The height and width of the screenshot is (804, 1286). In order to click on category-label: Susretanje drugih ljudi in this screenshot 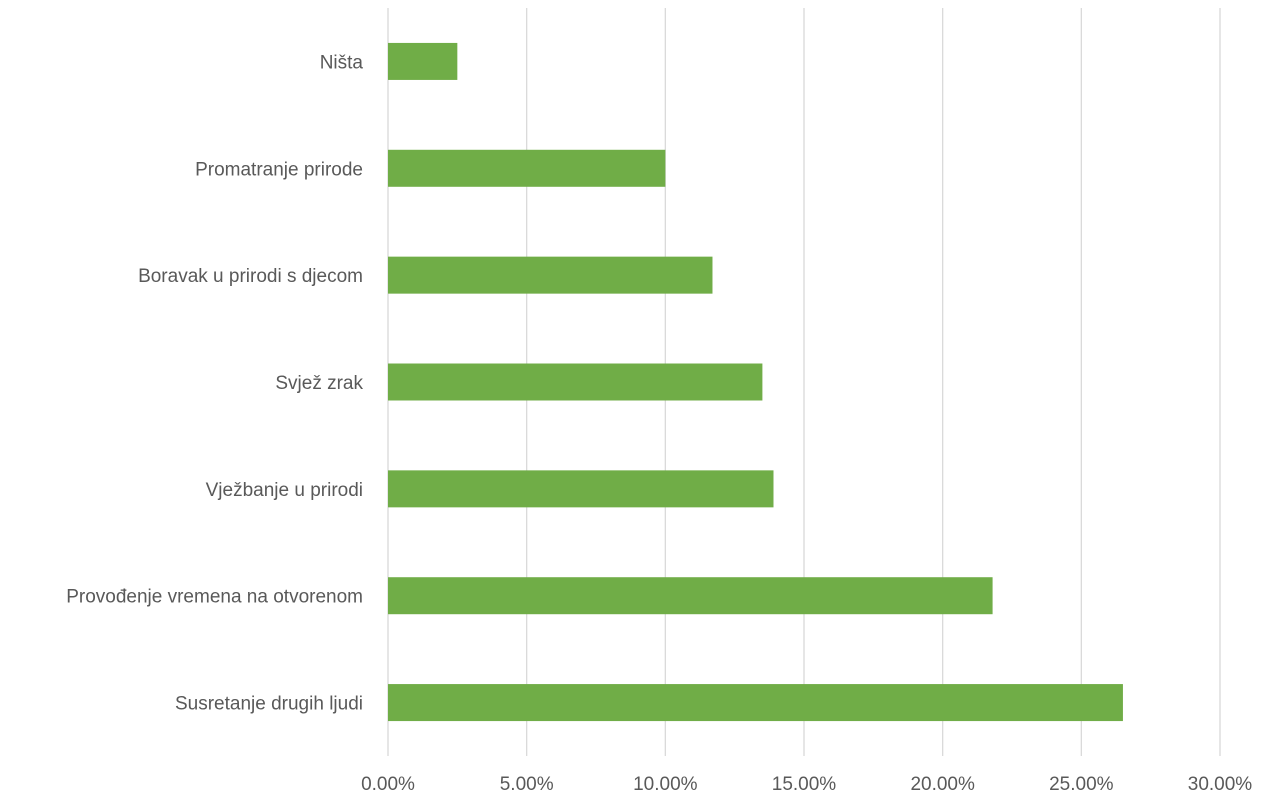, I will do `click(269, 704)`.